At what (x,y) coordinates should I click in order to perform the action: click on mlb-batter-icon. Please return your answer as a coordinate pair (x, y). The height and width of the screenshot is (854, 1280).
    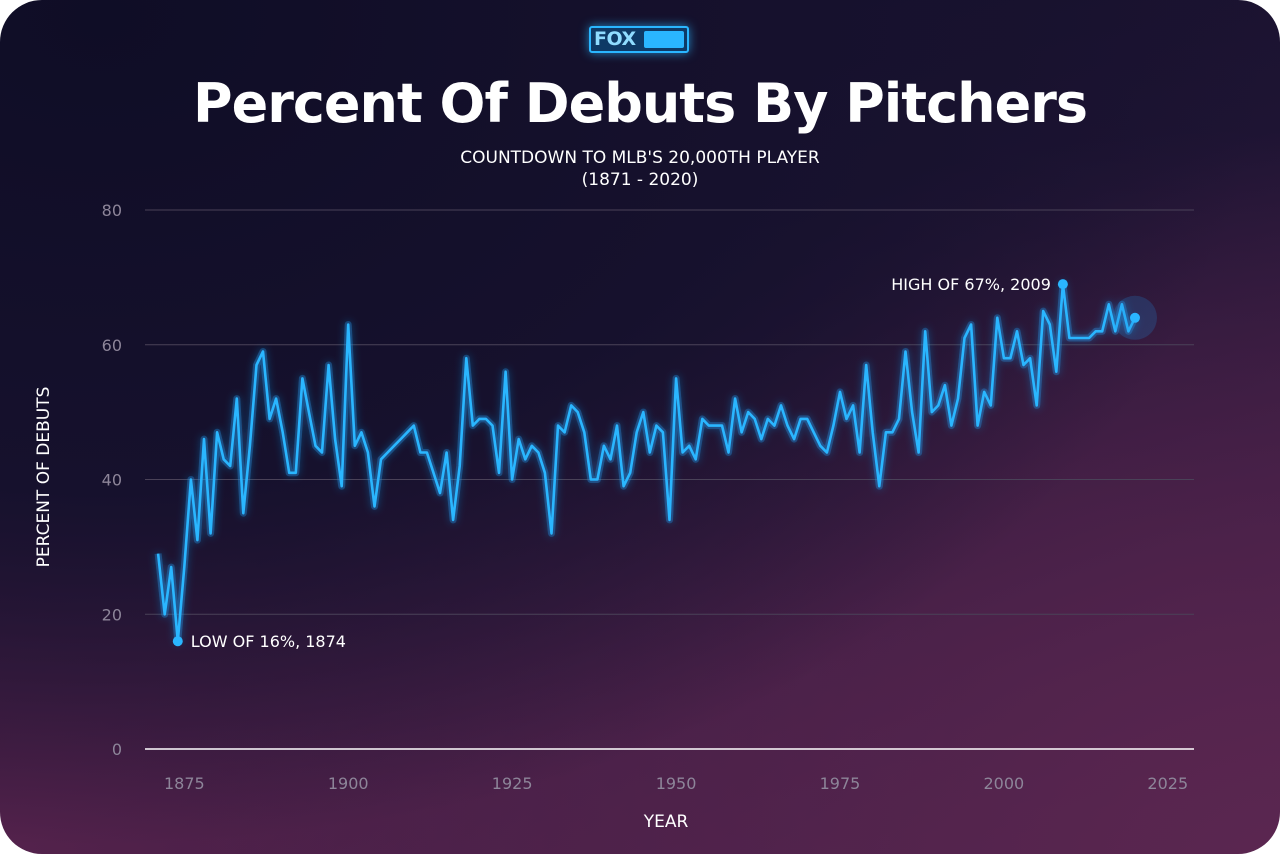
    Looking at the image, I should click on (664, 39).